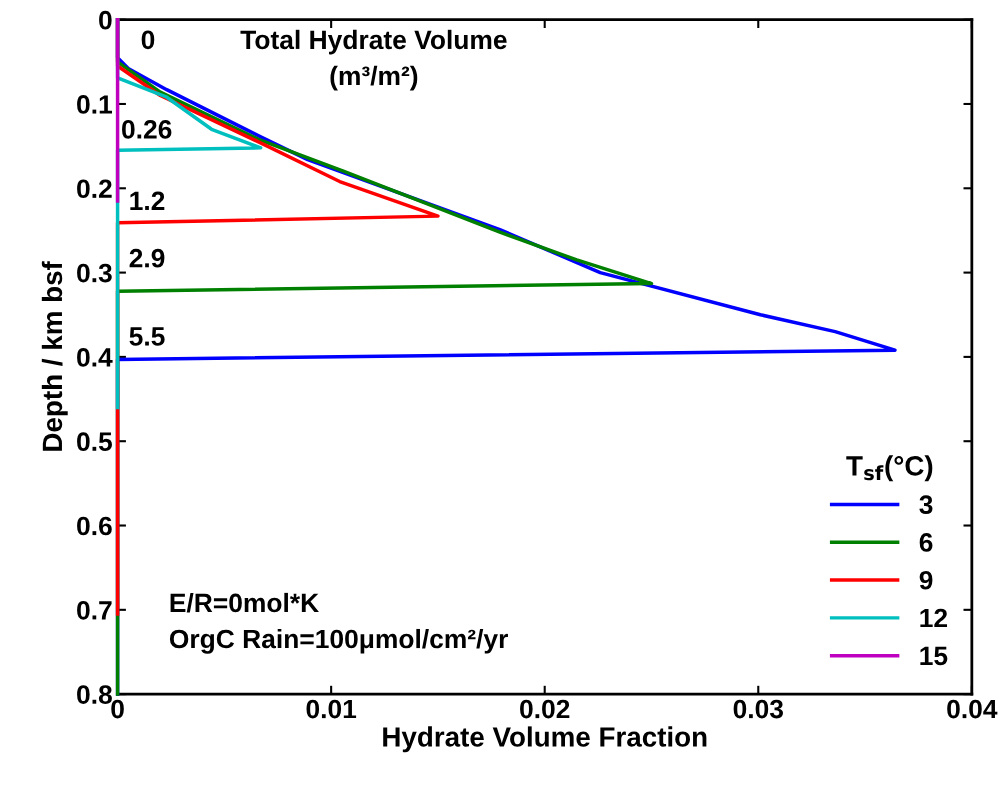 This screenshot has height=787, width=1005. What do you see at coordinates (94, 189) in the screenshot?
I see `y-tick-label: 0.2` at bounding box center [94, 189].